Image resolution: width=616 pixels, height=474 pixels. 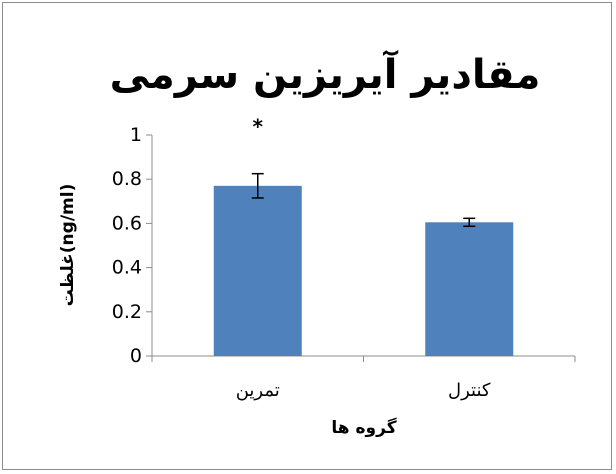 What do you see at coordinates (136, 135) in the screenshot?
I see `y-tick-label: 1` at bounding box center [136, 135].